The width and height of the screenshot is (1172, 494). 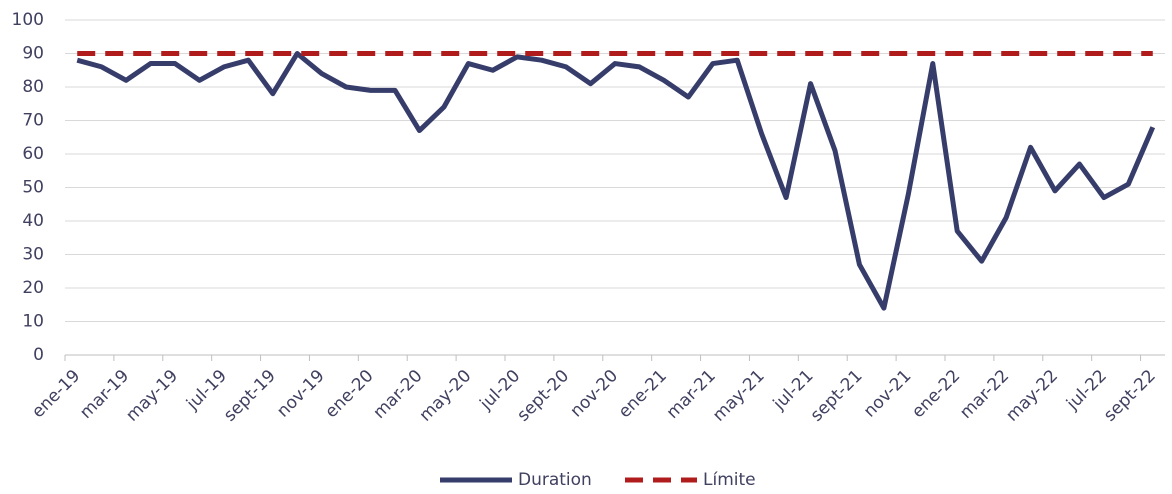 What do you see at coordinates (837, 396) in the screenshot?
I see `x-tick-label: sept-21` at bounding box center [837, 396].